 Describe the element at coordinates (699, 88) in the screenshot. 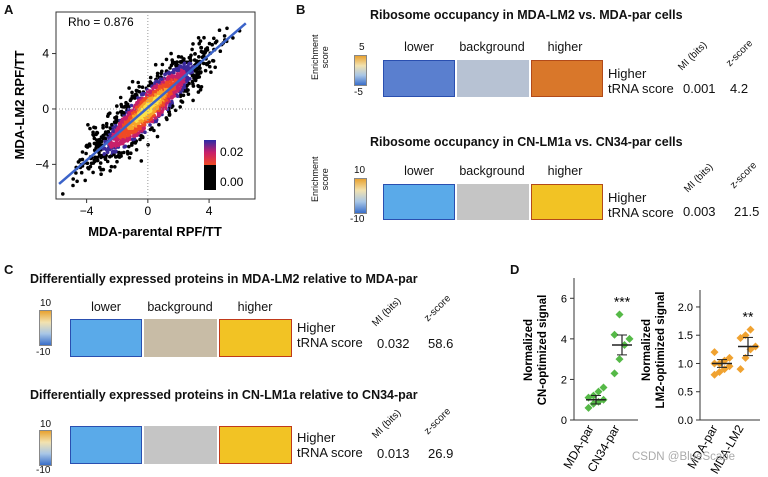

I see `mi-value-b1: 0.001` at that location.